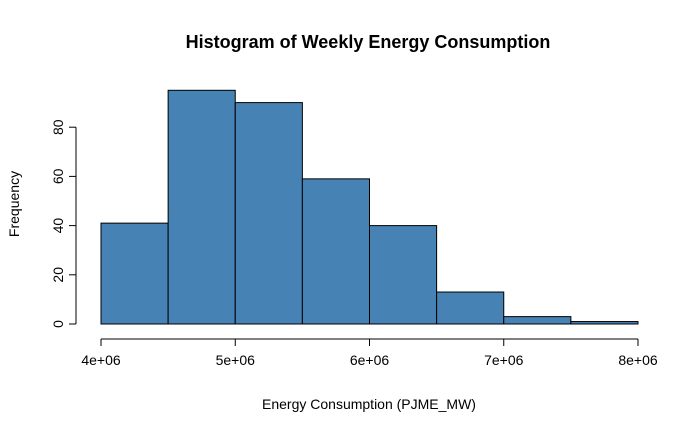 This screenshot has height=432, width=700. Describe the element at coordinates (58, 226) in the screenshot. I see `y-tick-label: 40` at that location.